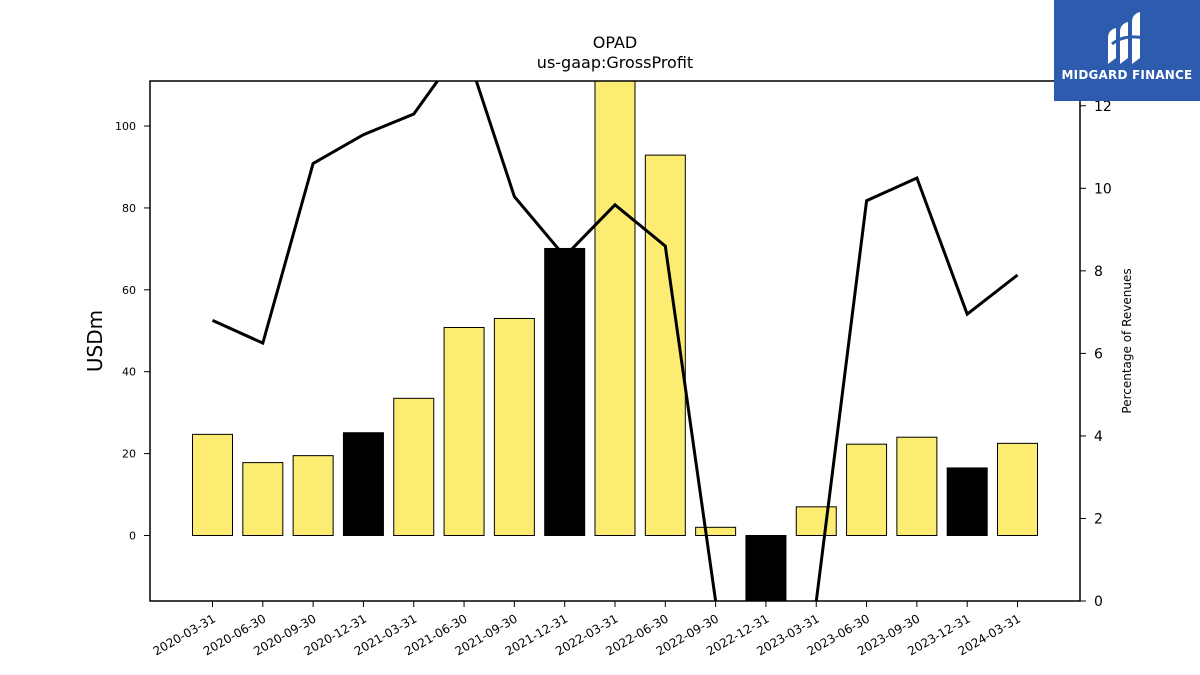 This screenshot has height=675, width=1200. I want to click on chart-subtitle: us-gaap:GrossProfit, so click(615, 62).